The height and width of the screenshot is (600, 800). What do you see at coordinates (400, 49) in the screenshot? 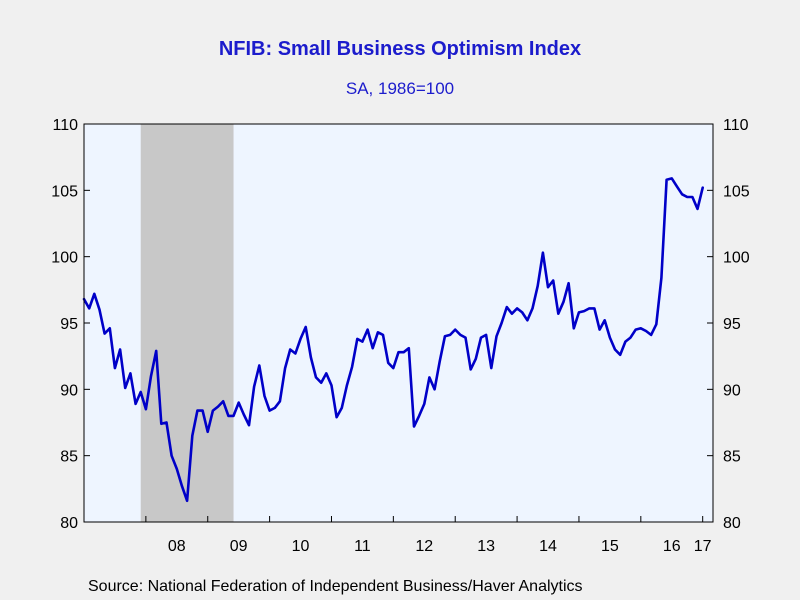
I see `chart-title: NFIB: Small Business Optimism Index` at bounding box center [400, 49].